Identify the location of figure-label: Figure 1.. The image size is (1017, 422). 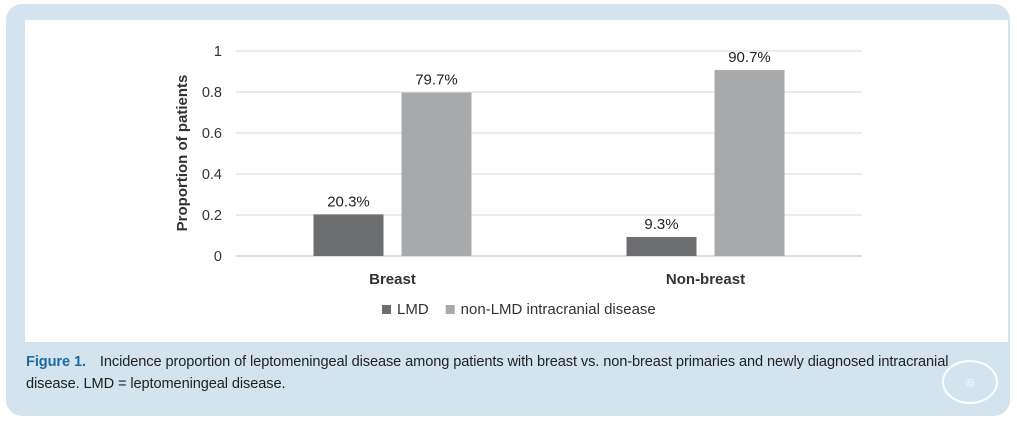
(56, 362).